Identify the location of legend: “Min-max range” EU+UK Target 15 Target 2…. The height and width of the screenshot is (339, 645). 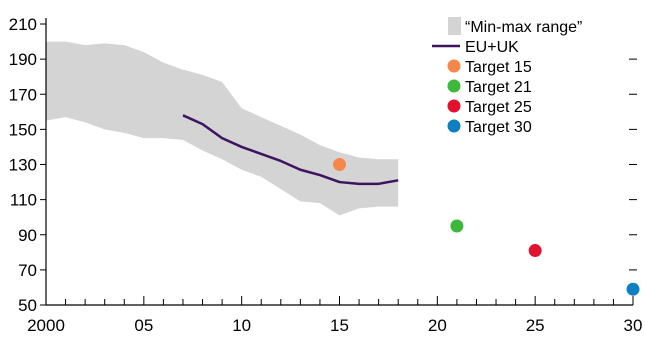
(507, 76).